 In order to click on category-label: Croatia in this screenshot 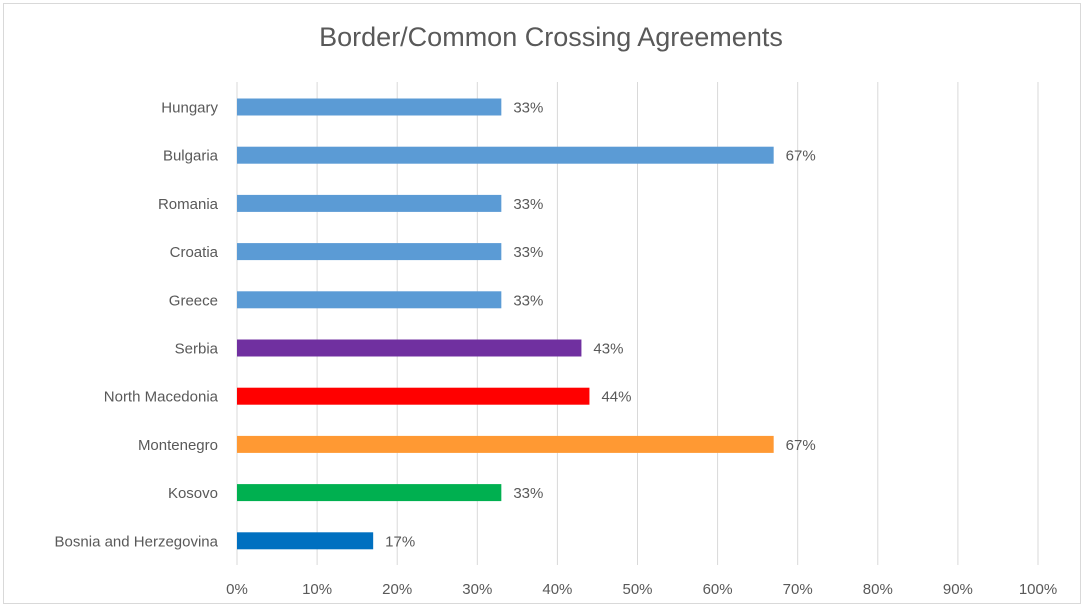, I will do `click(194, 252)`.